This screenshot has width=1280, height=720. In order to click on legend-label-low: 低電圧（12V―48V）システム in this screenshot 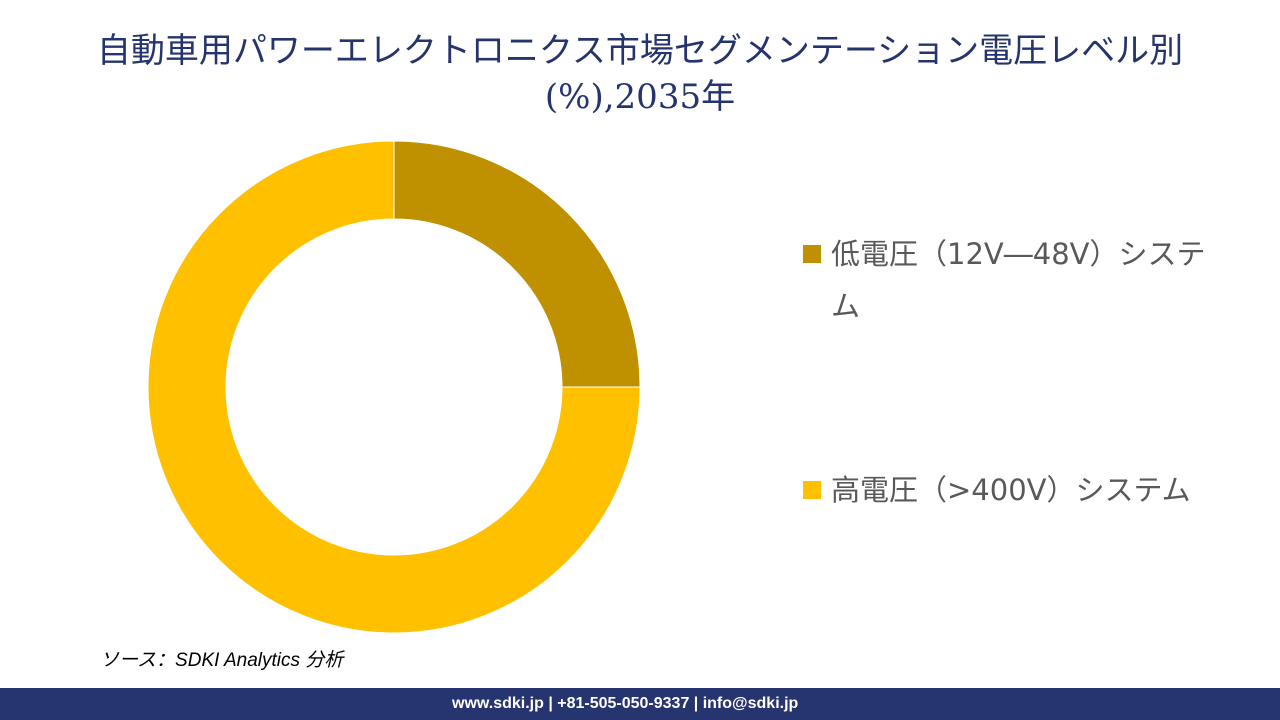, I will do `click(1018, 280)`.